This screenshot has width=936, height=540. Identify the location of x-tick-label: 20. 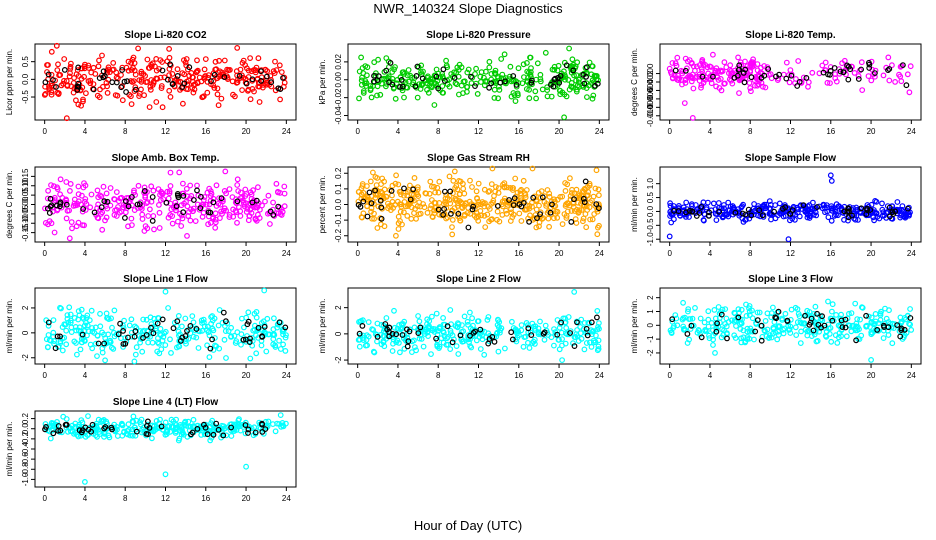
(559, 131).